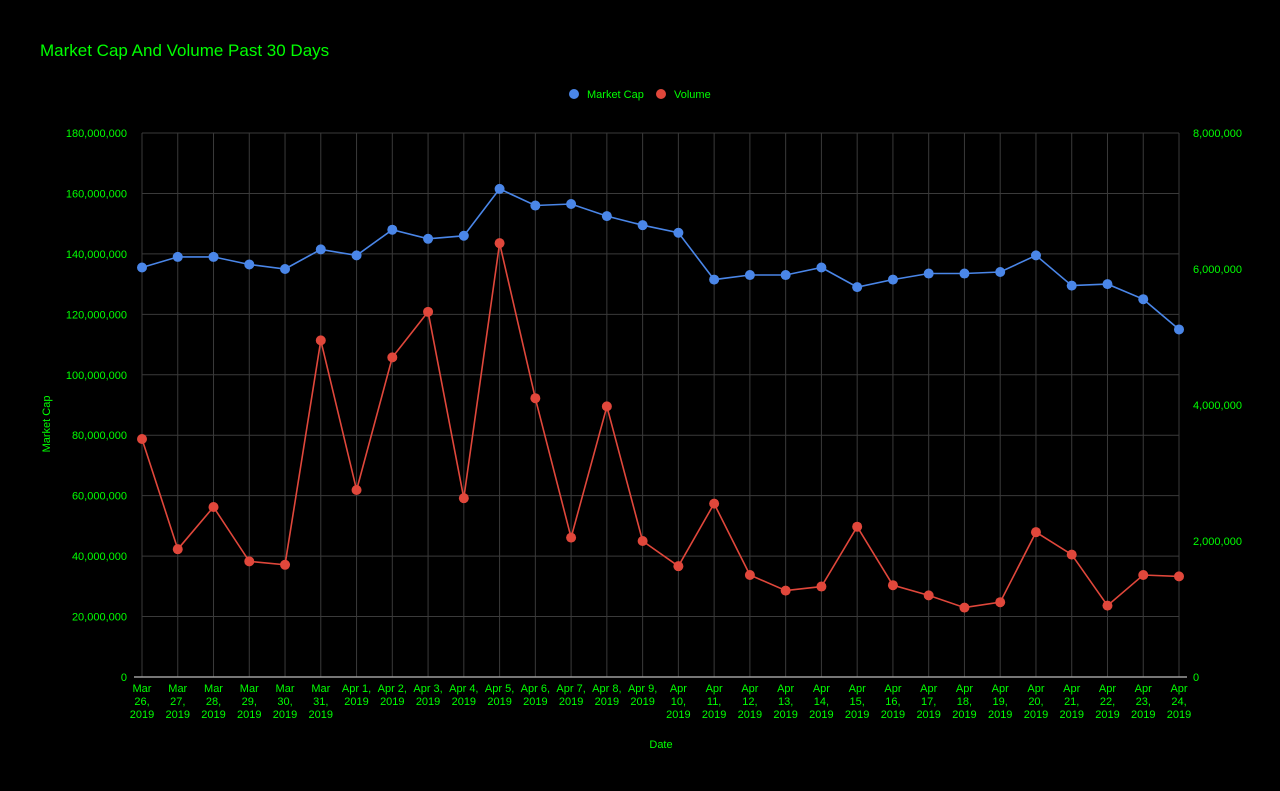 The width and height of the screenshot is (1280, 791). Describe the element at coordinates (499, 695) in the screenshot. I see `x-tick-label: Apr 5, 2019` at that location.